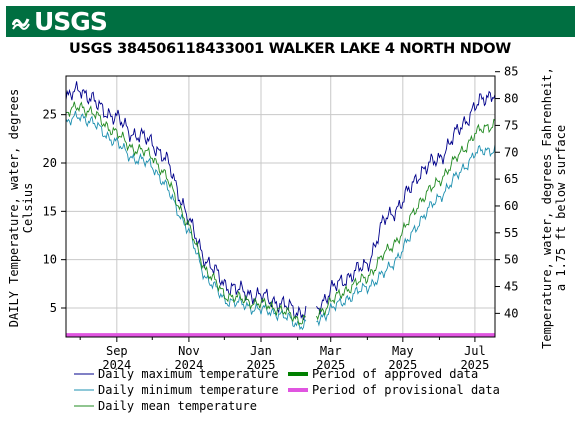 The height and width of the screenshot is (430, 580). I want to click on y-tick-label-left: 25, so click(50, 115).